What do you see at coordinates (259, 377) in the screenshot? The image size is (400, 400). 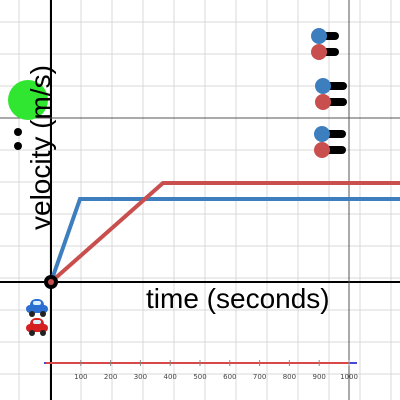 I see `timeline-tick-label: 700` at bounding box center [259, 377].